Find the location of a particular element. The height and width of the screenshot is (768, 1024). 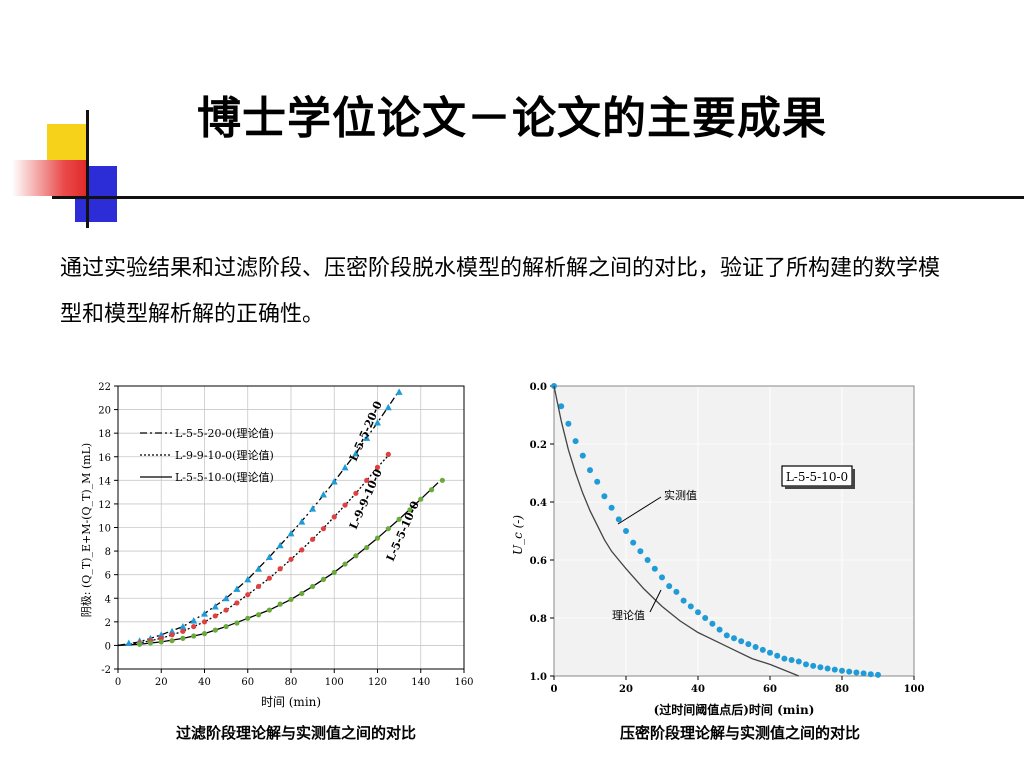

left-x-tick-label: 80 is located at coordinates (291, 682).